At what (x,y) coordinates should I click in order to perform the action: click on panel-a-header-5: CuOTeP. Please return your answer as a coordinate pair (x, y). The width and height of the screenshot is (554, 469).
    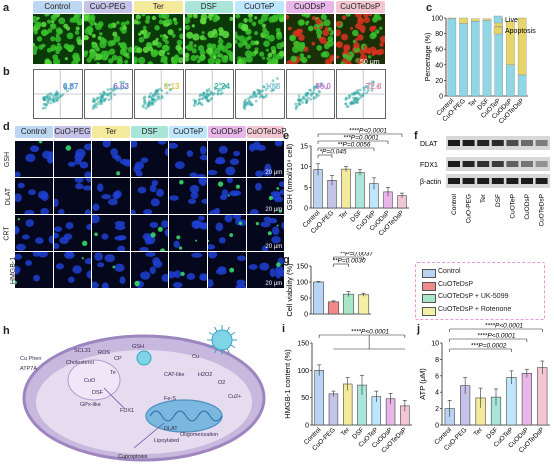
    Looking at the image, I should click on (259, 7).